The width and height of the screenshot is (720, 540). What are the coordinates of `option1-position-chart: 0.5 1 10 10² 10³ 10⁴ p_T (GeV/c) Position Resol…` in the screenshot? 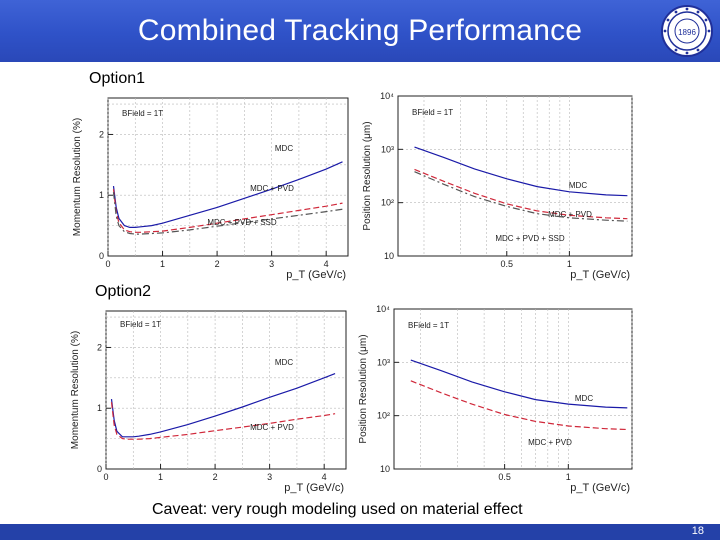 It's located at (499, 184).